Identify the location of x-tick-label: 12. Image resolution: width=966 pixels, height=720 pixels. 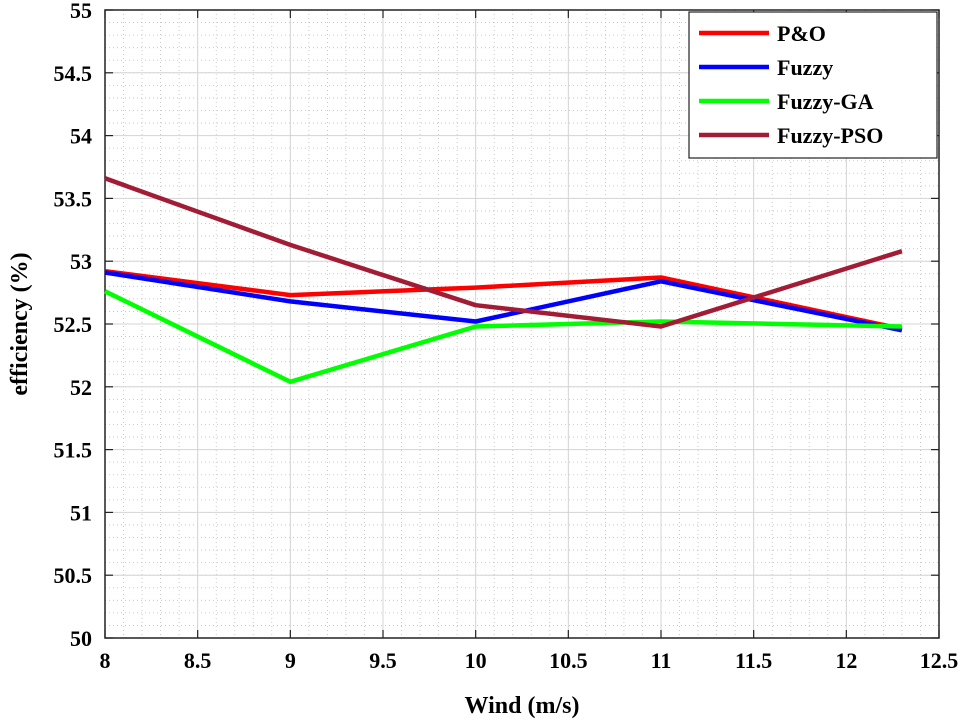
(846, 660).